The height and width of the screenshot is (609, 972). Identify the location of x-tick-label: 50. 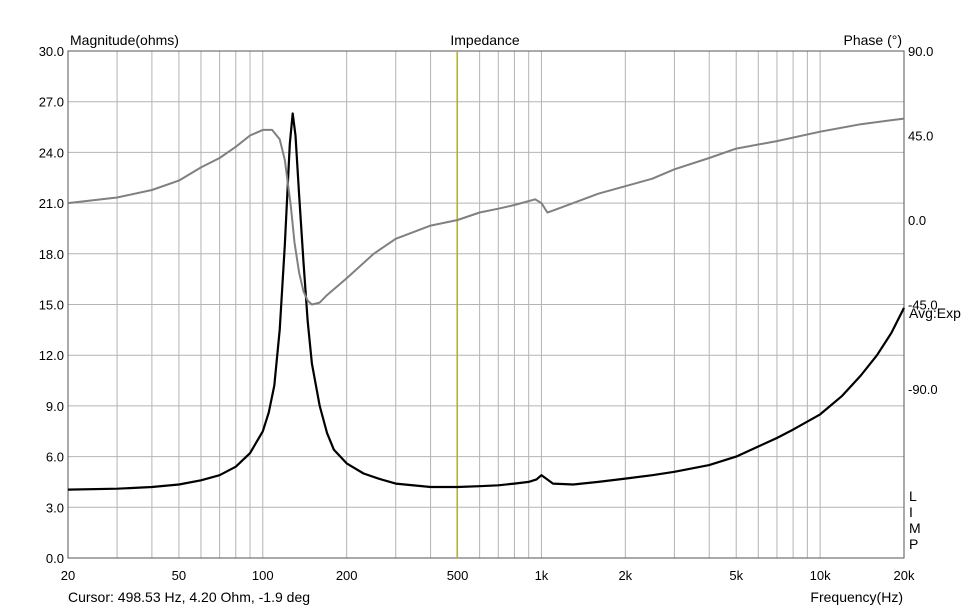
(179, 575).